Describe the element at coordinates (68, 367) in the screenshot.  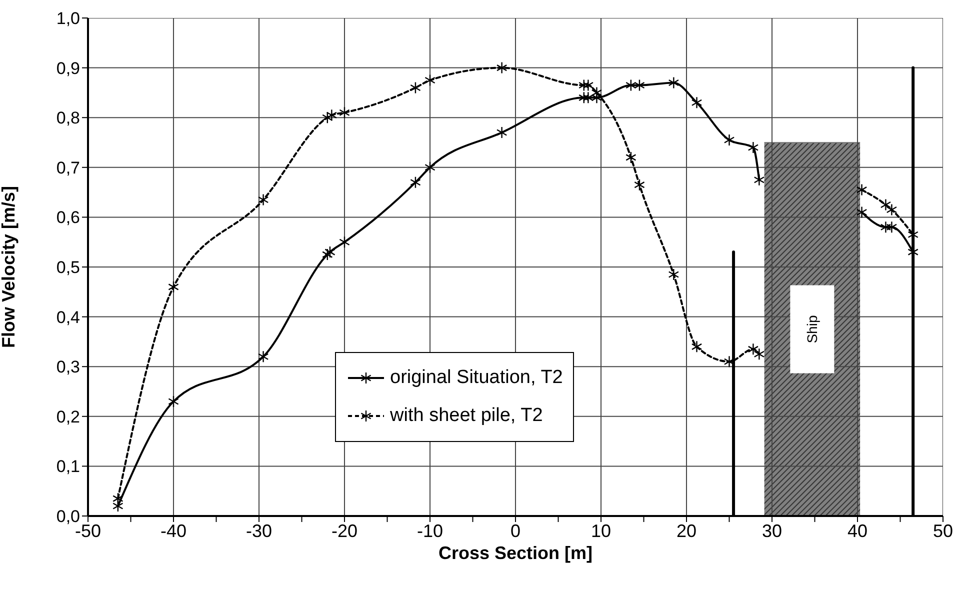
I see `y-tick-label: 0,3` at that location.